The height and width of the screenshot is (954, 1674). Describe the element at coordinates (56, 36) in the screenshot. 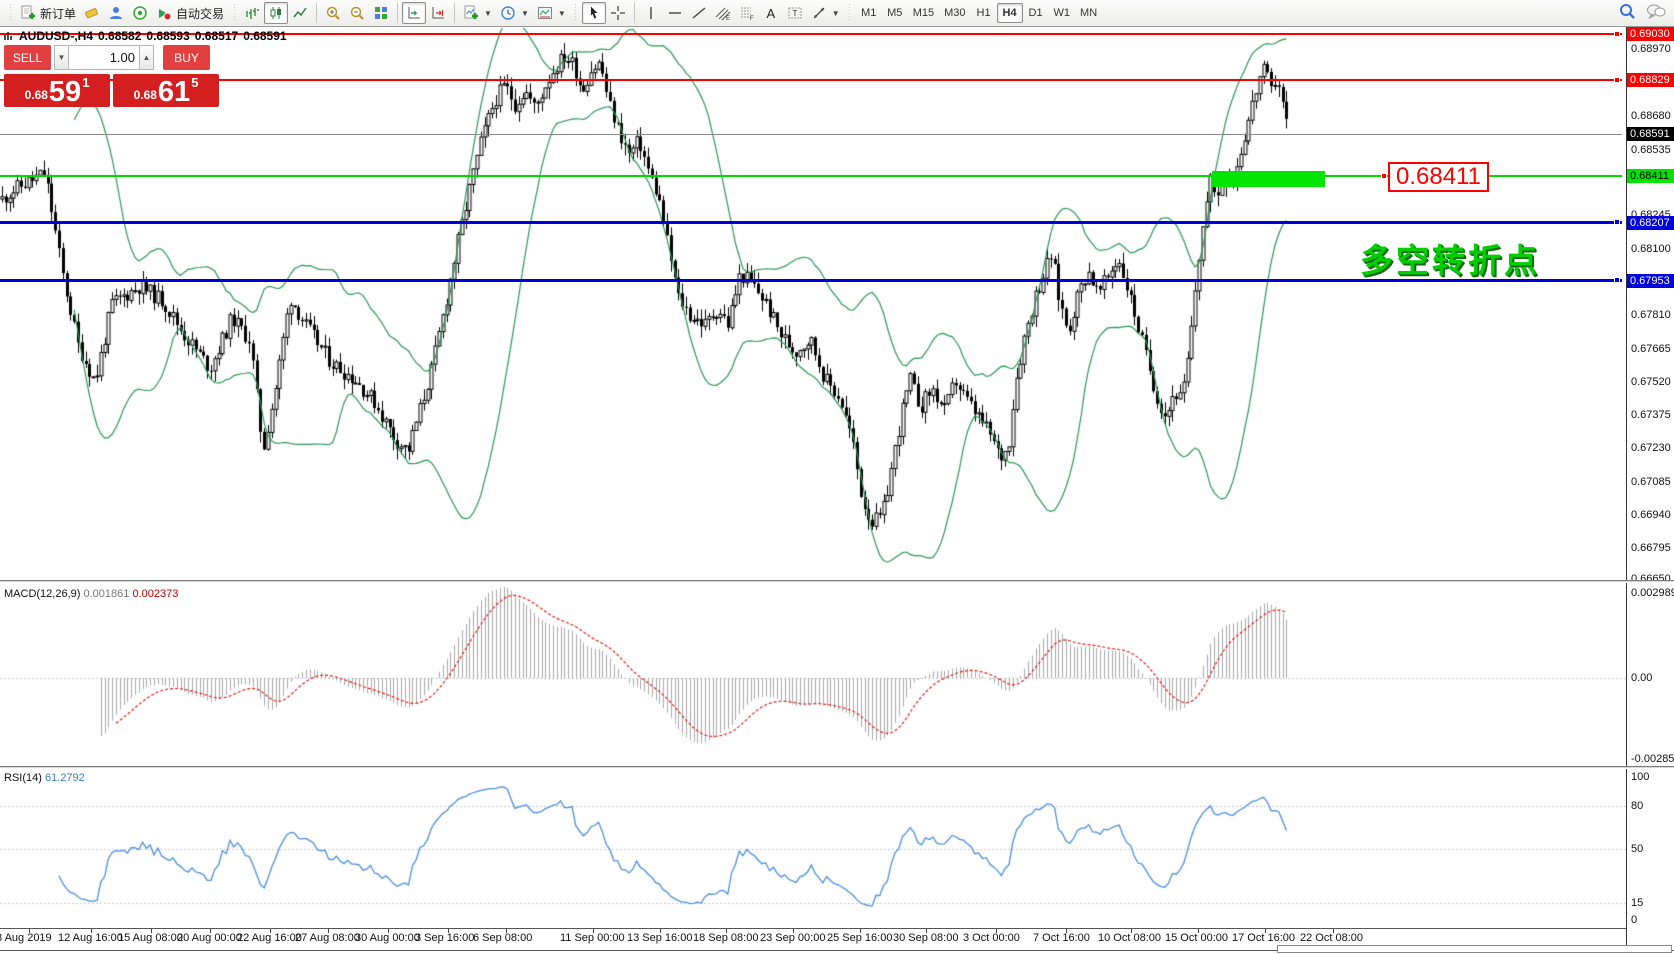

I see `chart-symbol-period: AUDUSD-,H4` at that location.